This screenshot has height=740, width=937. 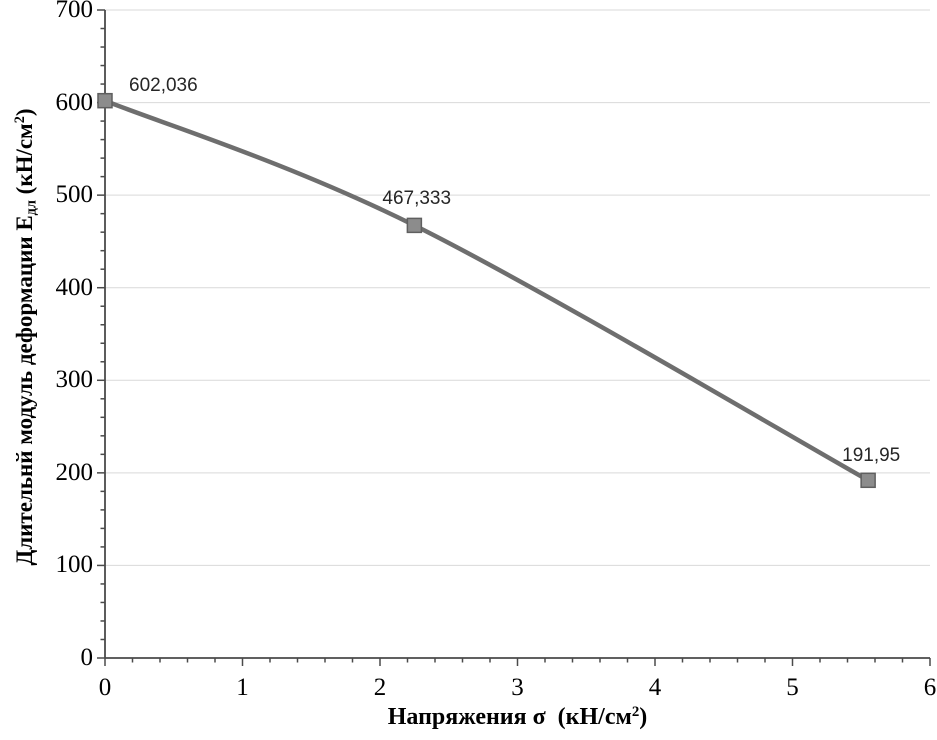 What do you see at coordinates (380, 687) in the screenshot?
I see `x-tick-label: 2` at bounding box center [380, 687].